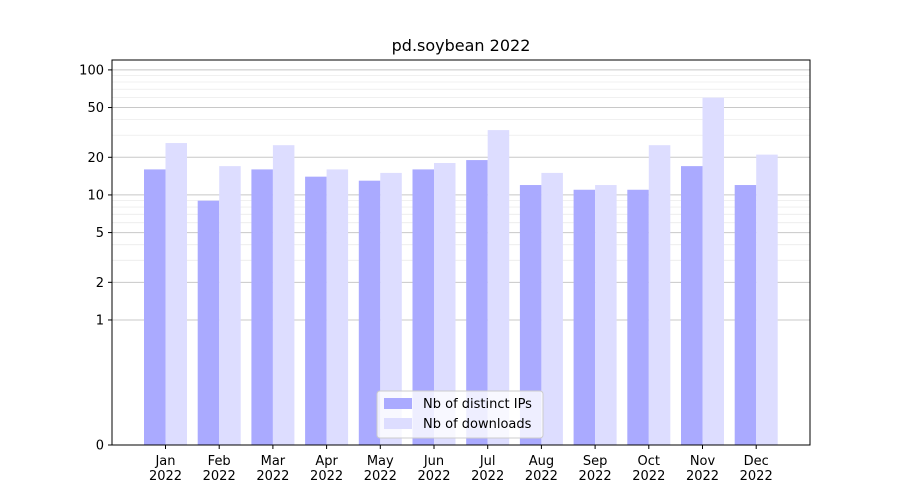 The image size is (900, 500). Describe the element at coordinates (477, 424) in the screenshot. I see `legend-label: Nb of downloads` at that location.